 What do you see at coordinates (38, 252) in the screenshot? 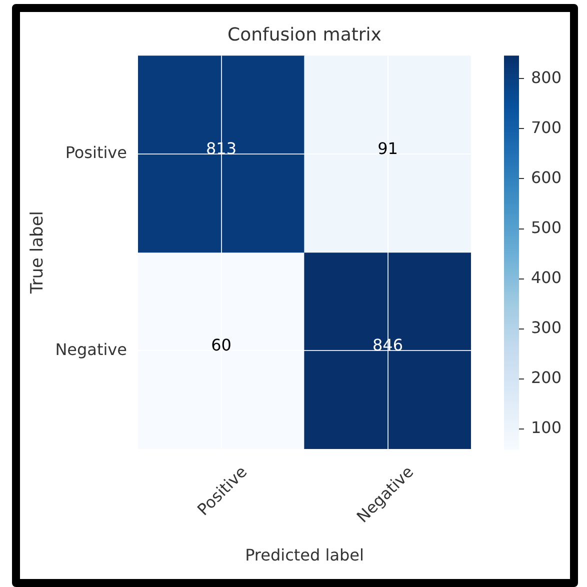
I see `y-axis-title: True label` at bounding box center [38, 252].